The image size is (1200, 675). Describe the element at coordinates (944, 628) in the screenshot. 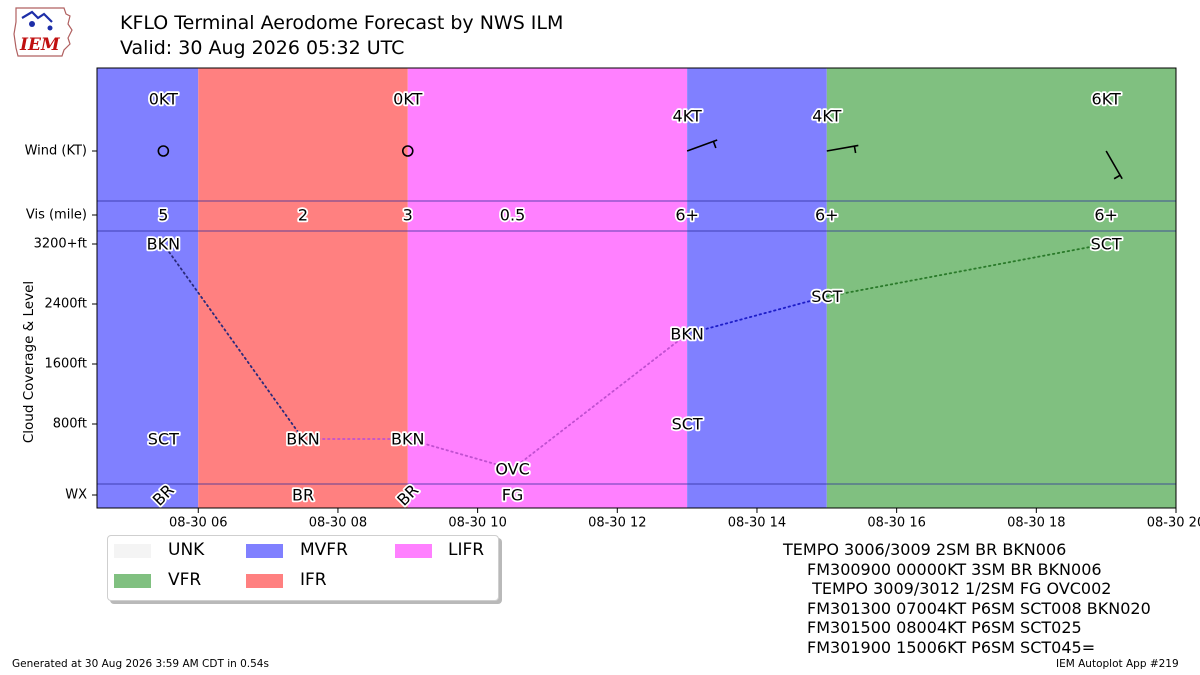

I see `taf-line: FM301500 08004KT P6SM SCT025` at that location.